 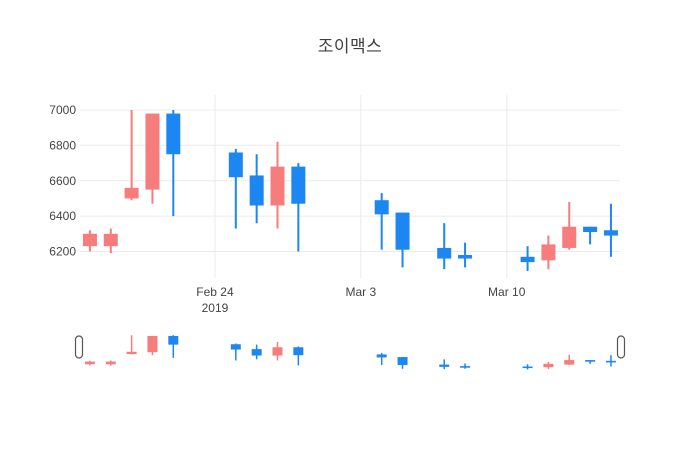 I want to click on x-tick-sublabel: 2019, so click(x=215, y=308).